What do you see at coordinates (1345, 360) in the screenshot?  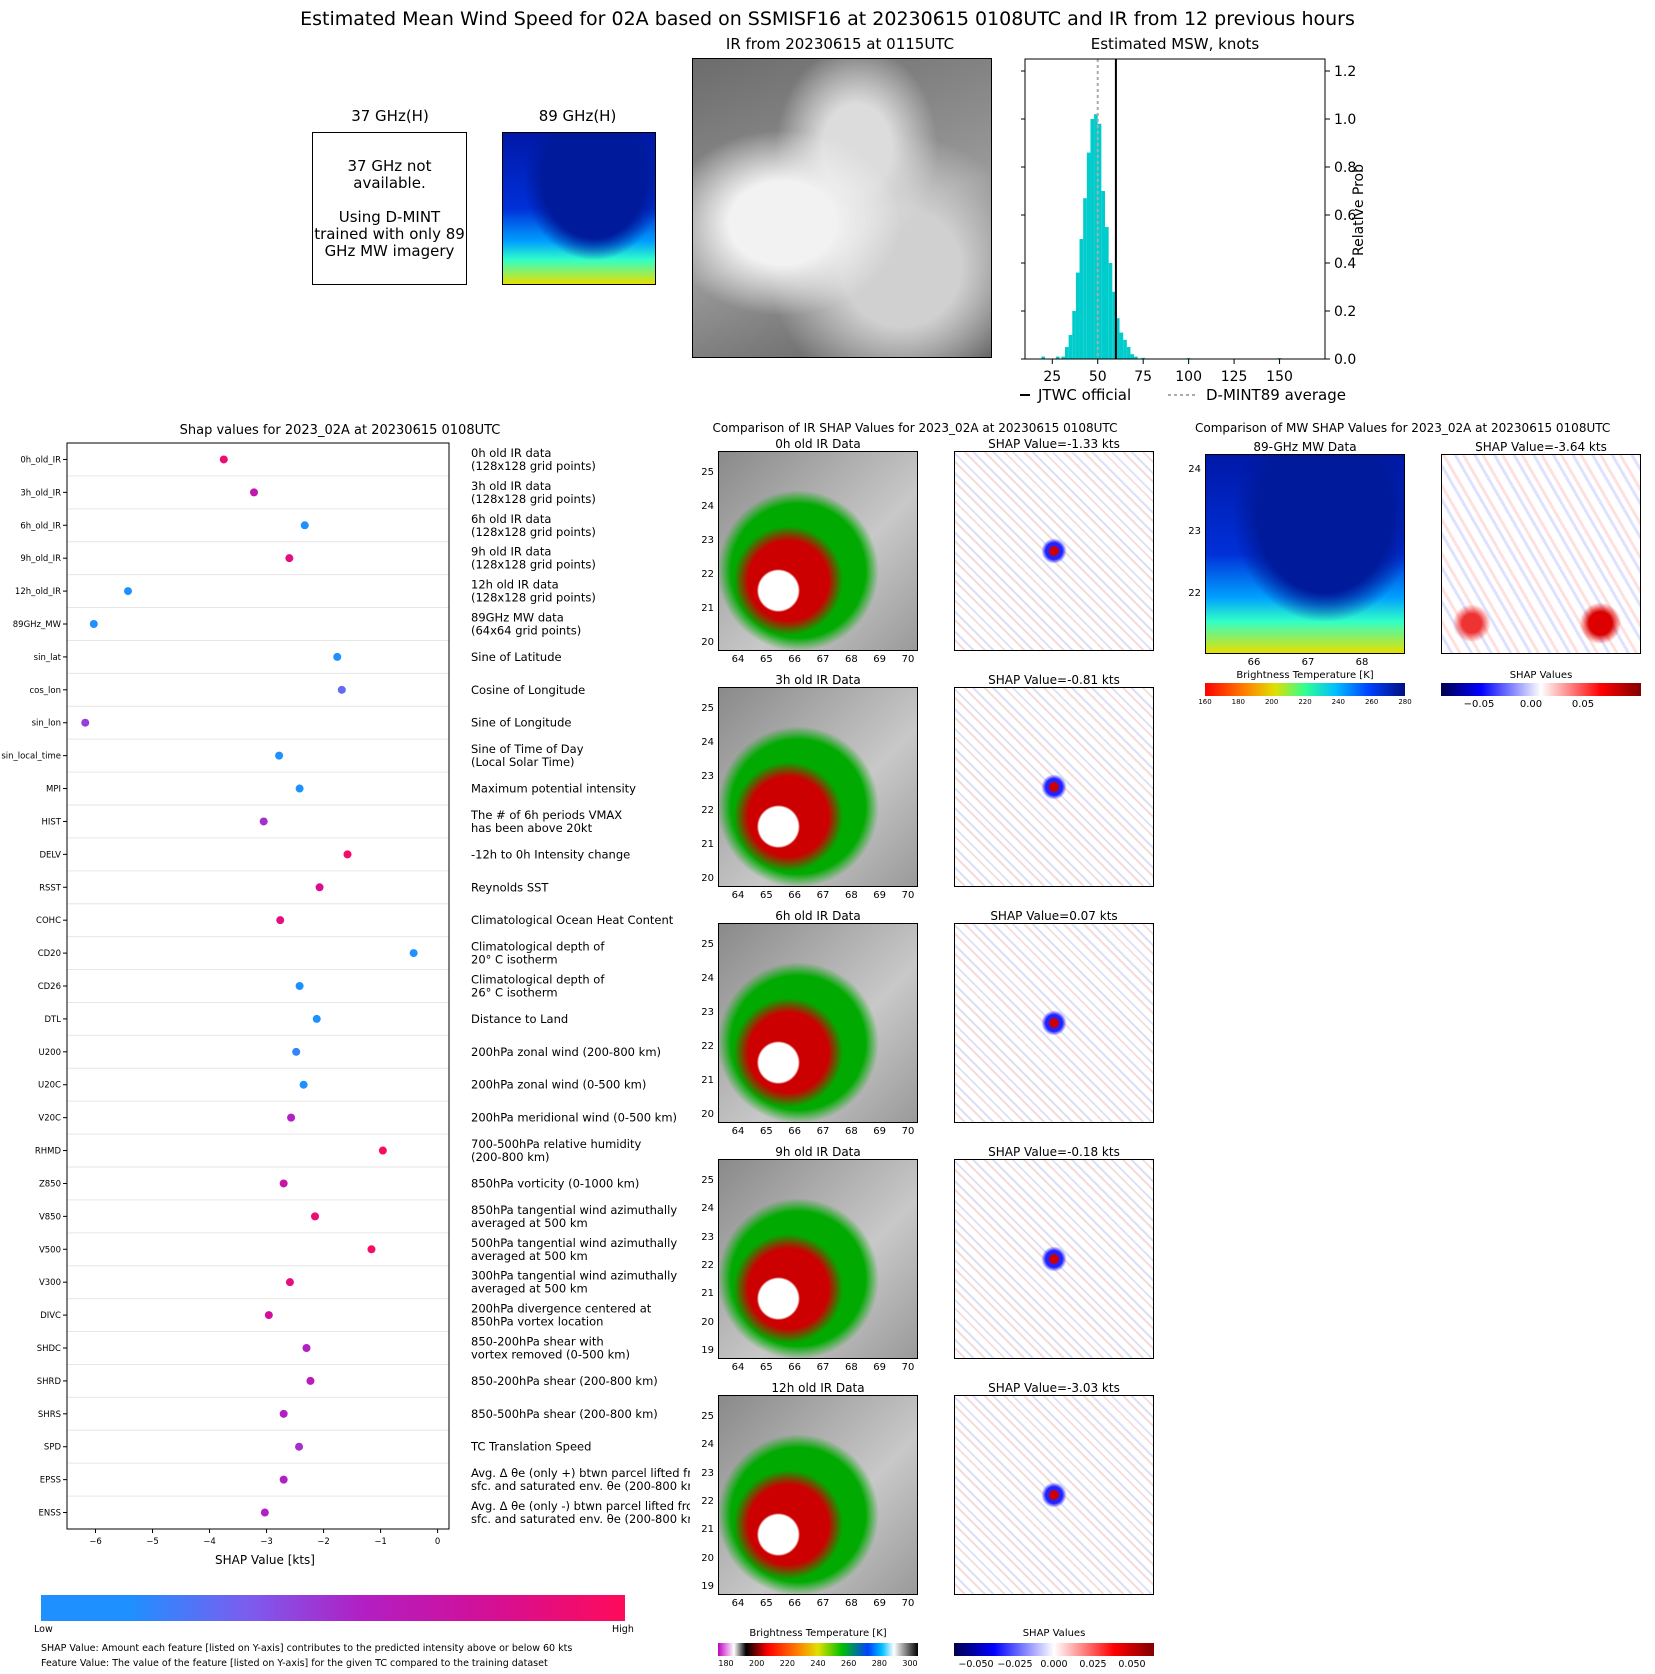 I see `histogram-y-tick-label: 0.0` at bounding box center [1345, 360].